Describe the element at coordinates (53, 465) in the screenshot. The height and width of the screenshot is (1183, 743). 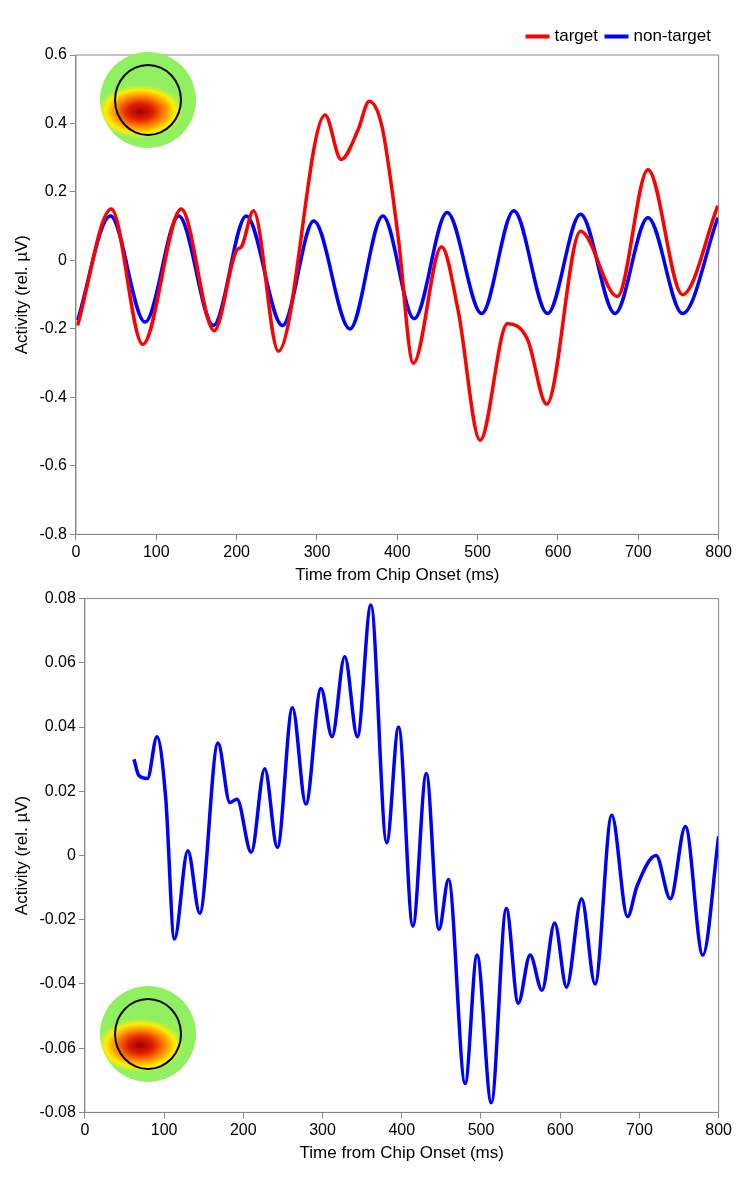
I see `y-tick-label: -0.6` at that location.